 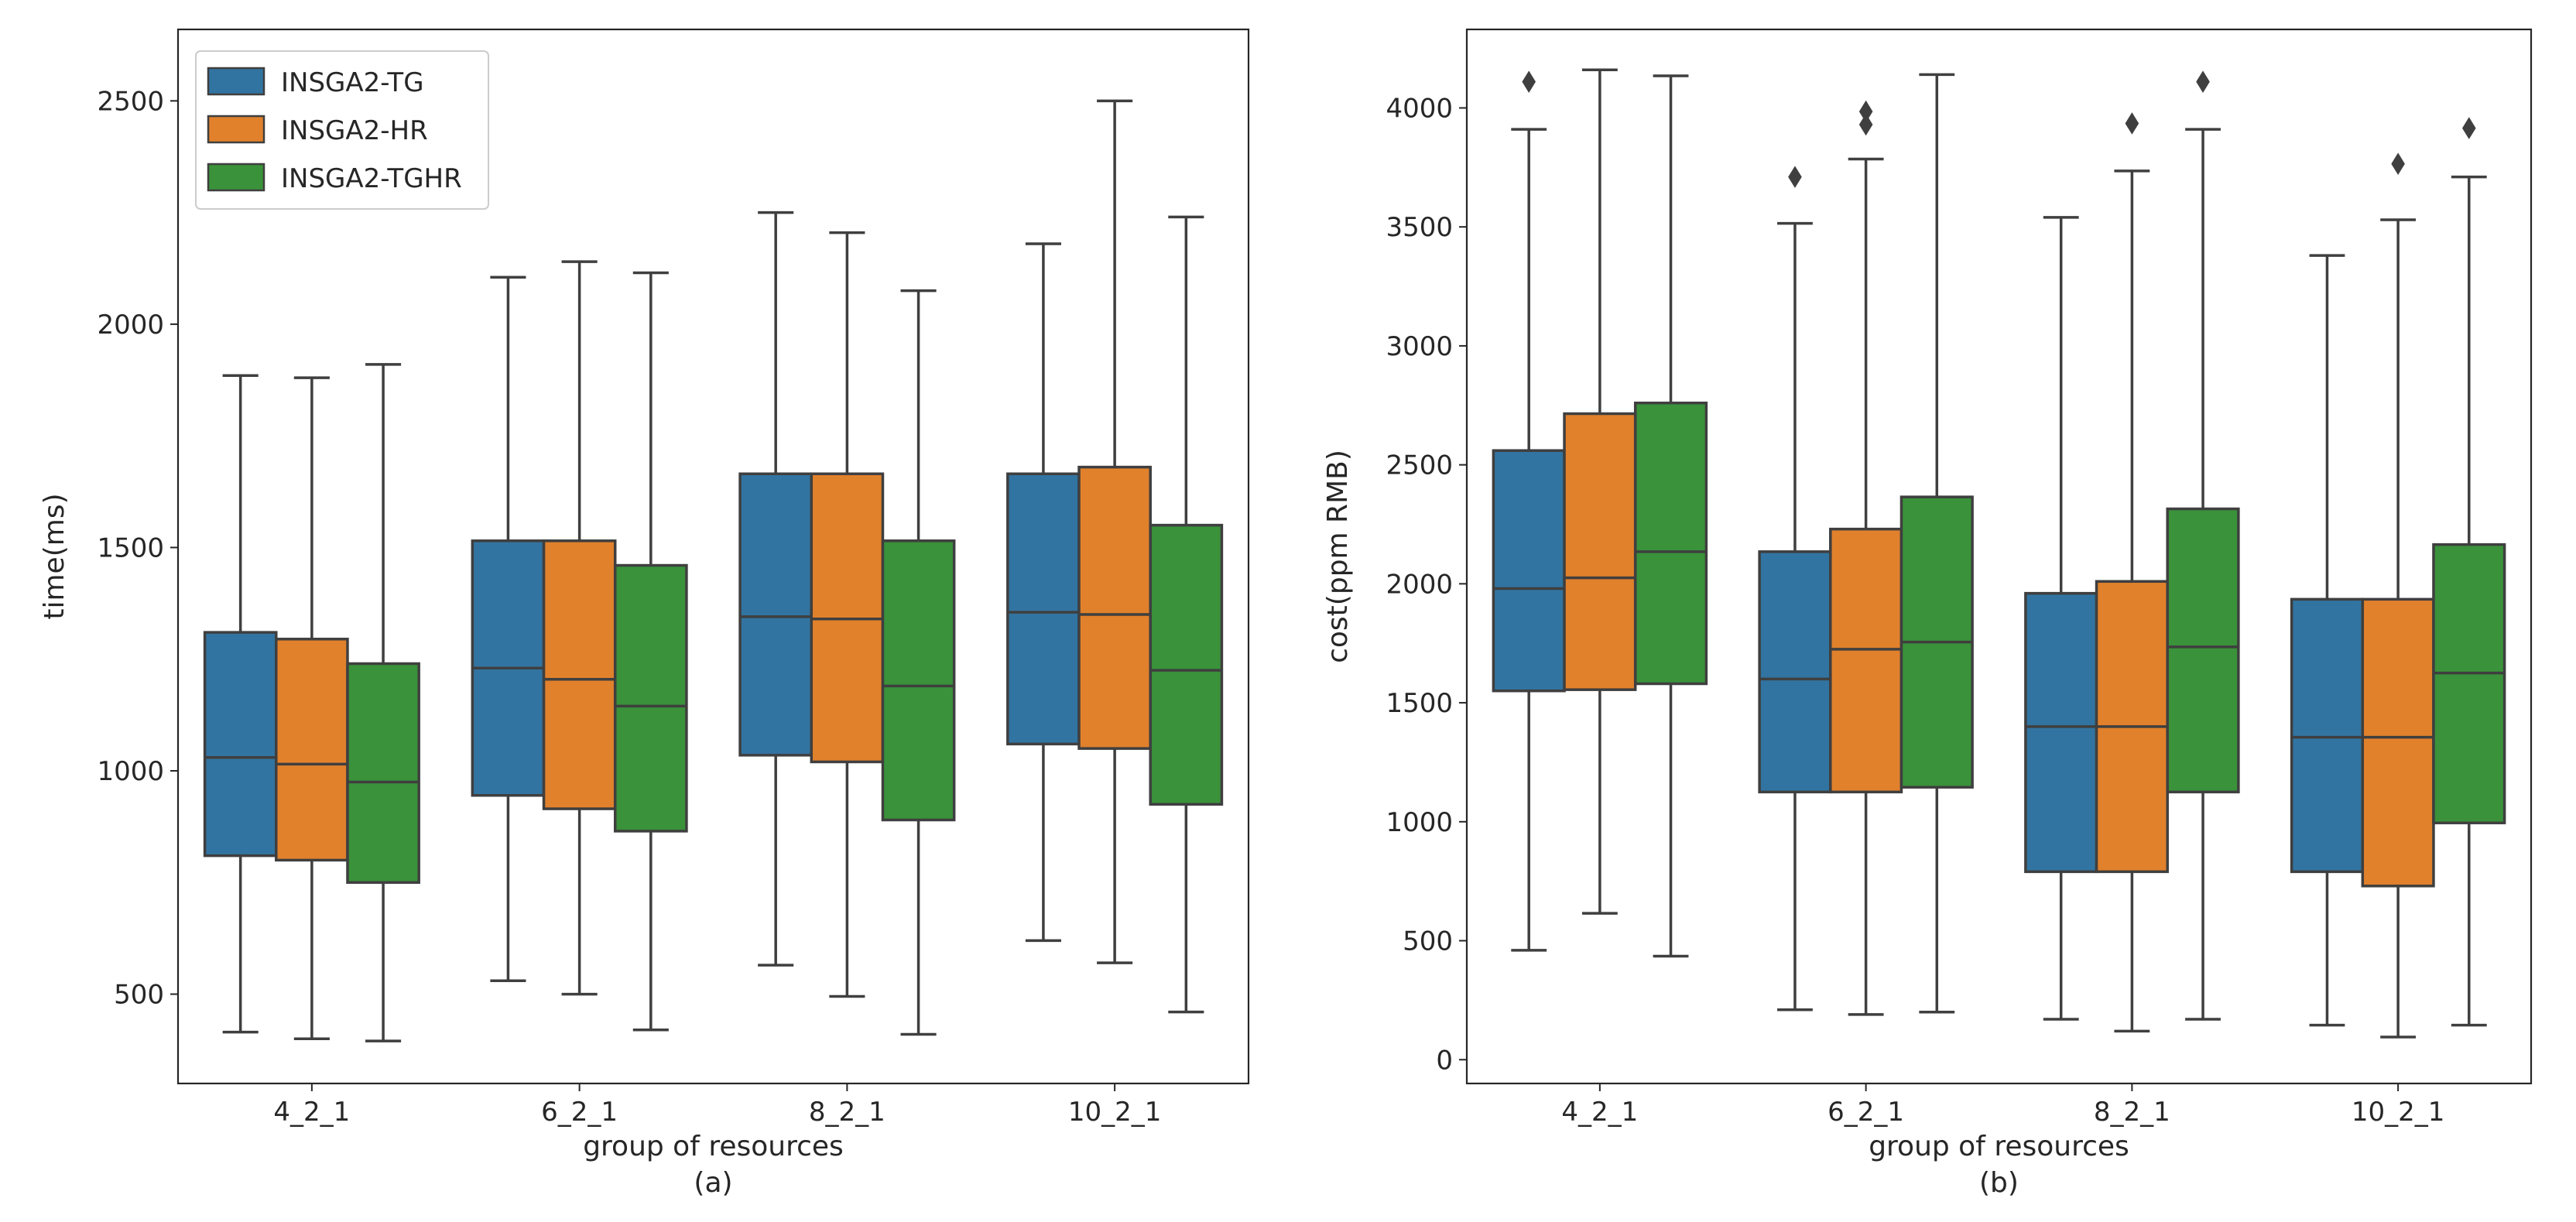 I want to click on panel-label: (b), so click(x=1999, y=1183).